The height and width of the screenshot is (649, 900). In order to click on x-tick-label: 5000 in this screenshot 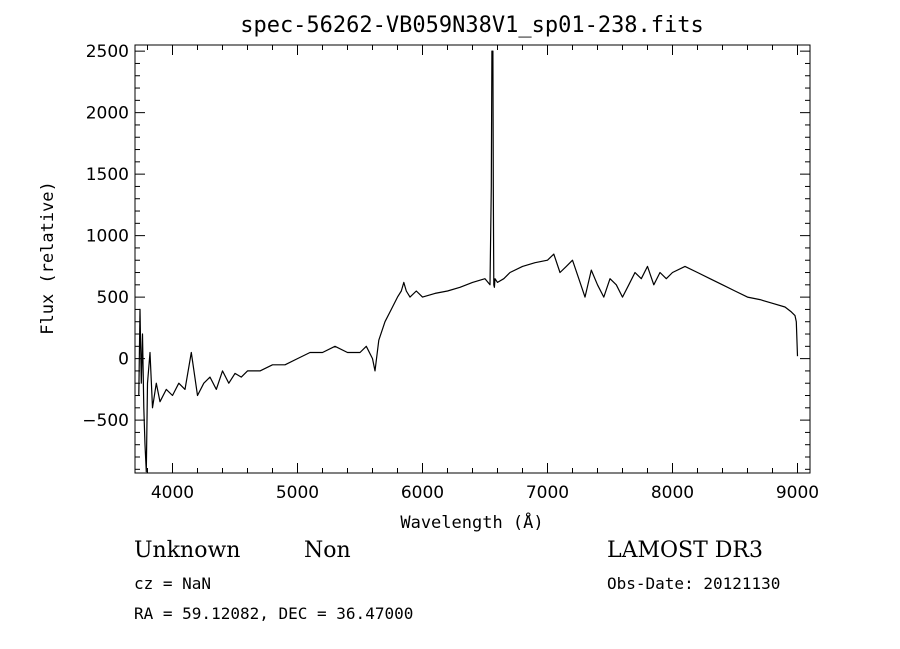, I will do `click(297, 493)`.